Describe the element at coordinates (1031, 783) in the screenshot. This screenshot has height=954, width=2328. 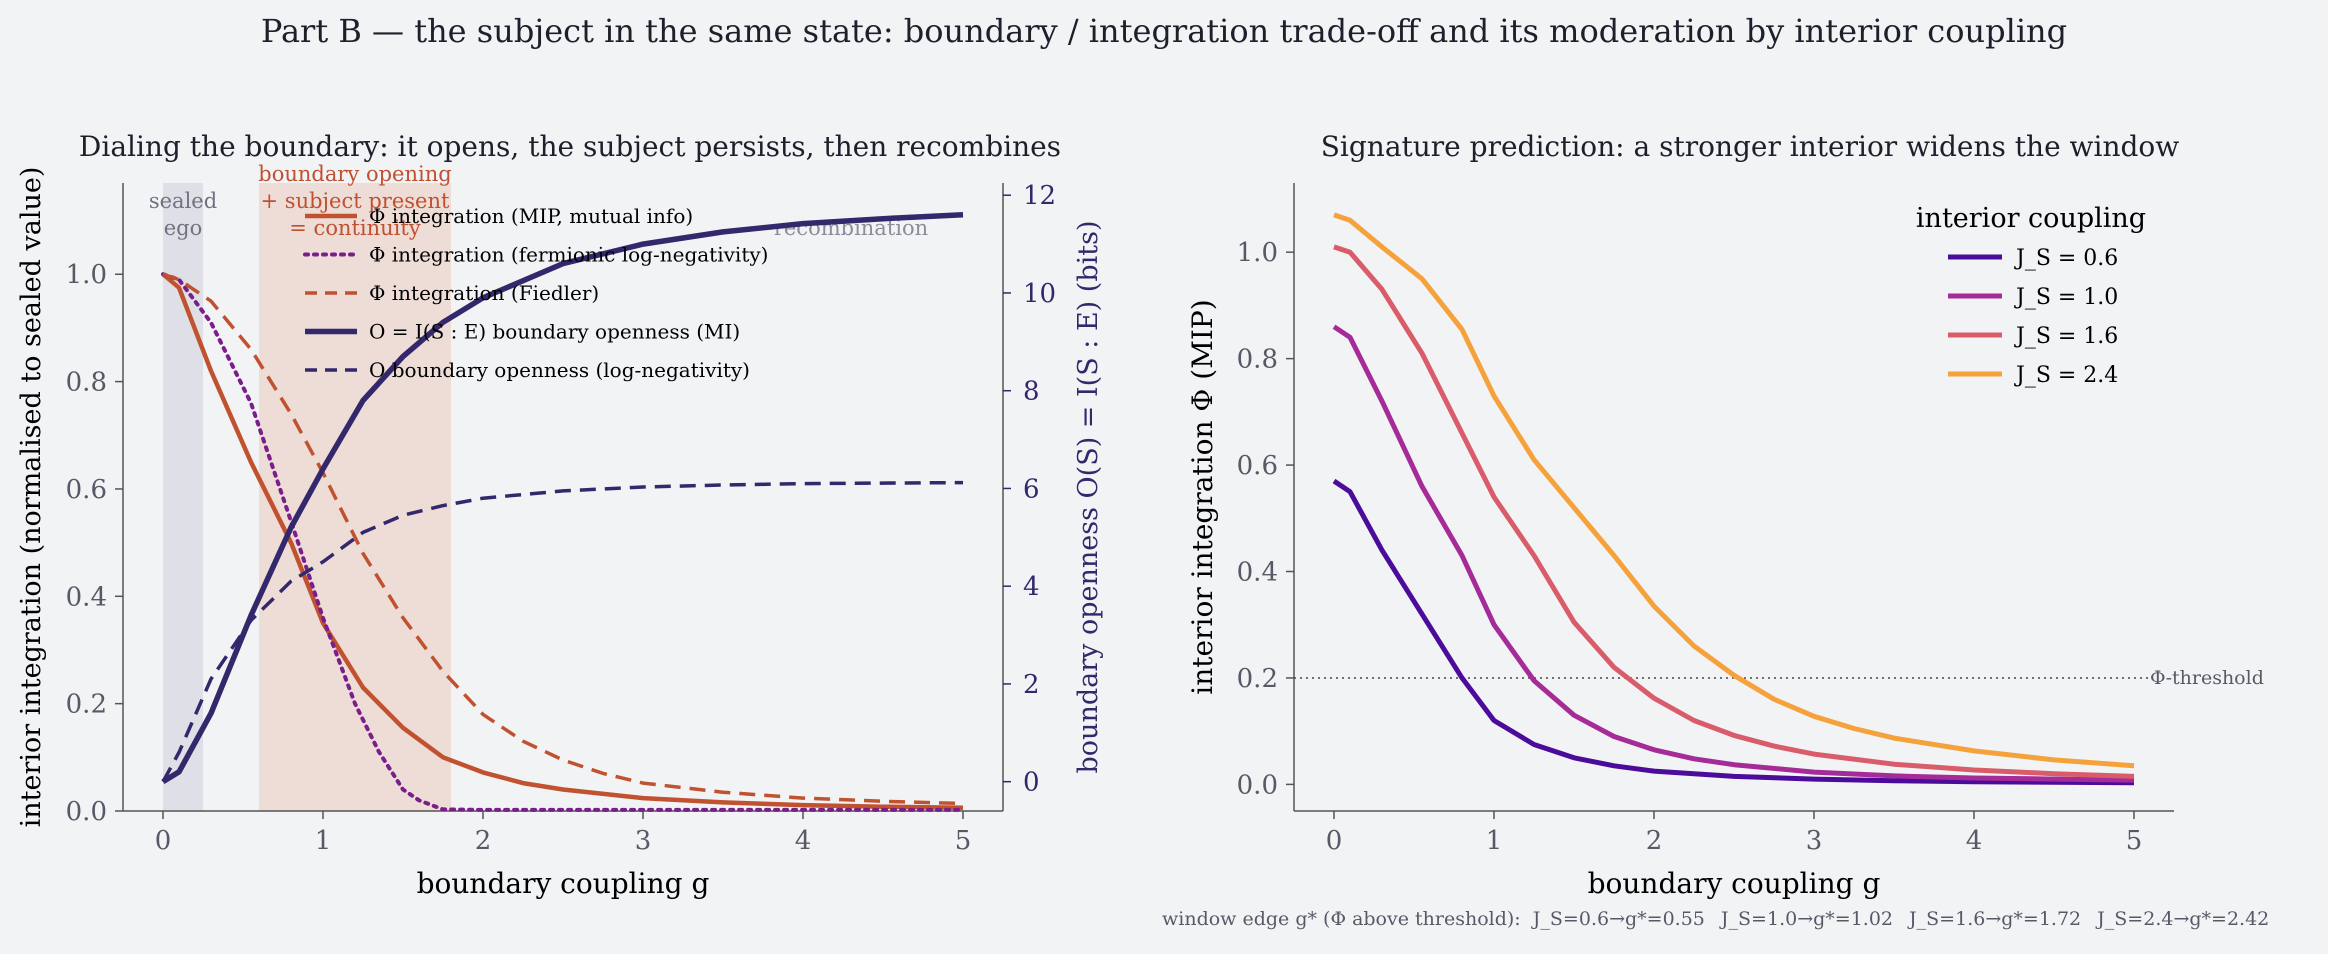
I see `left-y2-tick-label: 0` at that location.